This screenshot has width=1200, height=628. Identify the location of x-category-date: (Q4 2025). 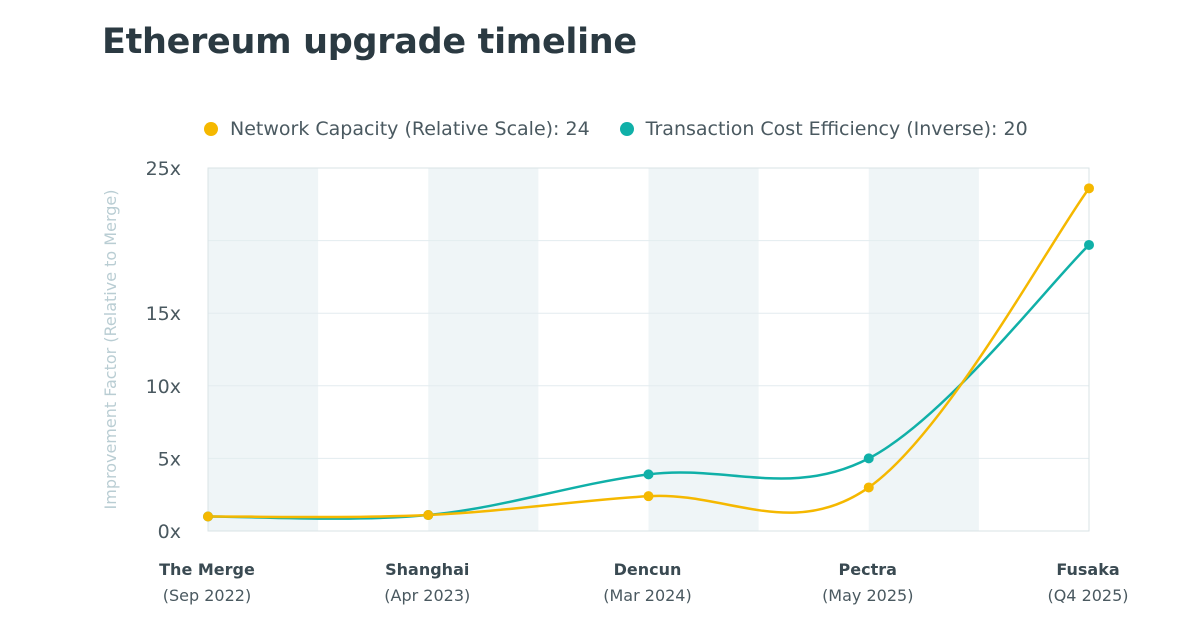
(1087, 595).